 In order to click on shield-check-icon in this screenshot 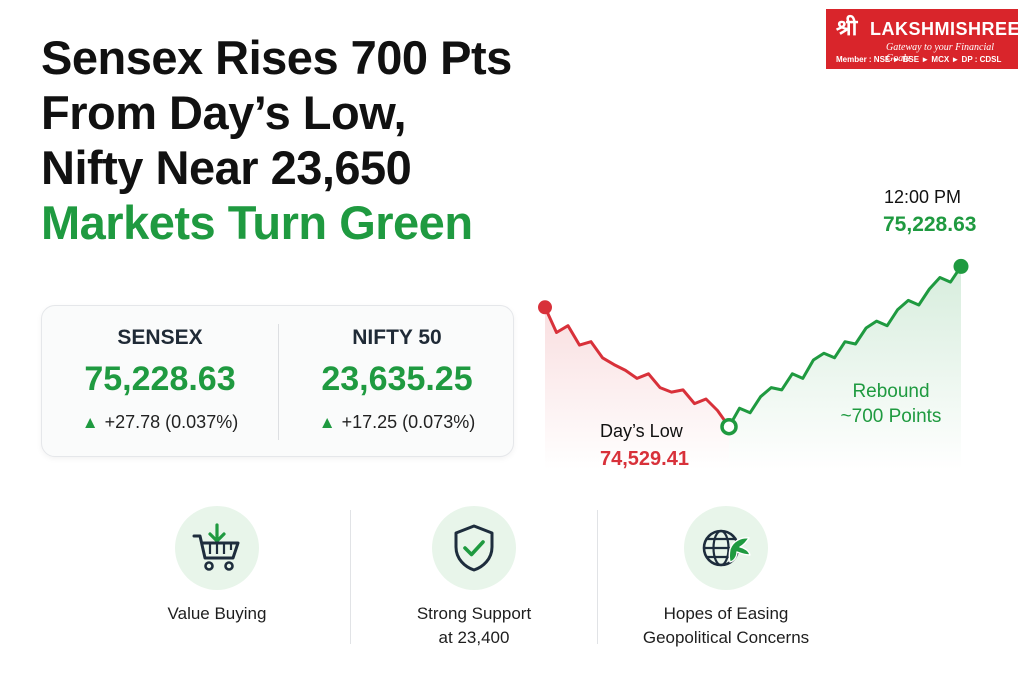, I will do `click(474, 548)`.